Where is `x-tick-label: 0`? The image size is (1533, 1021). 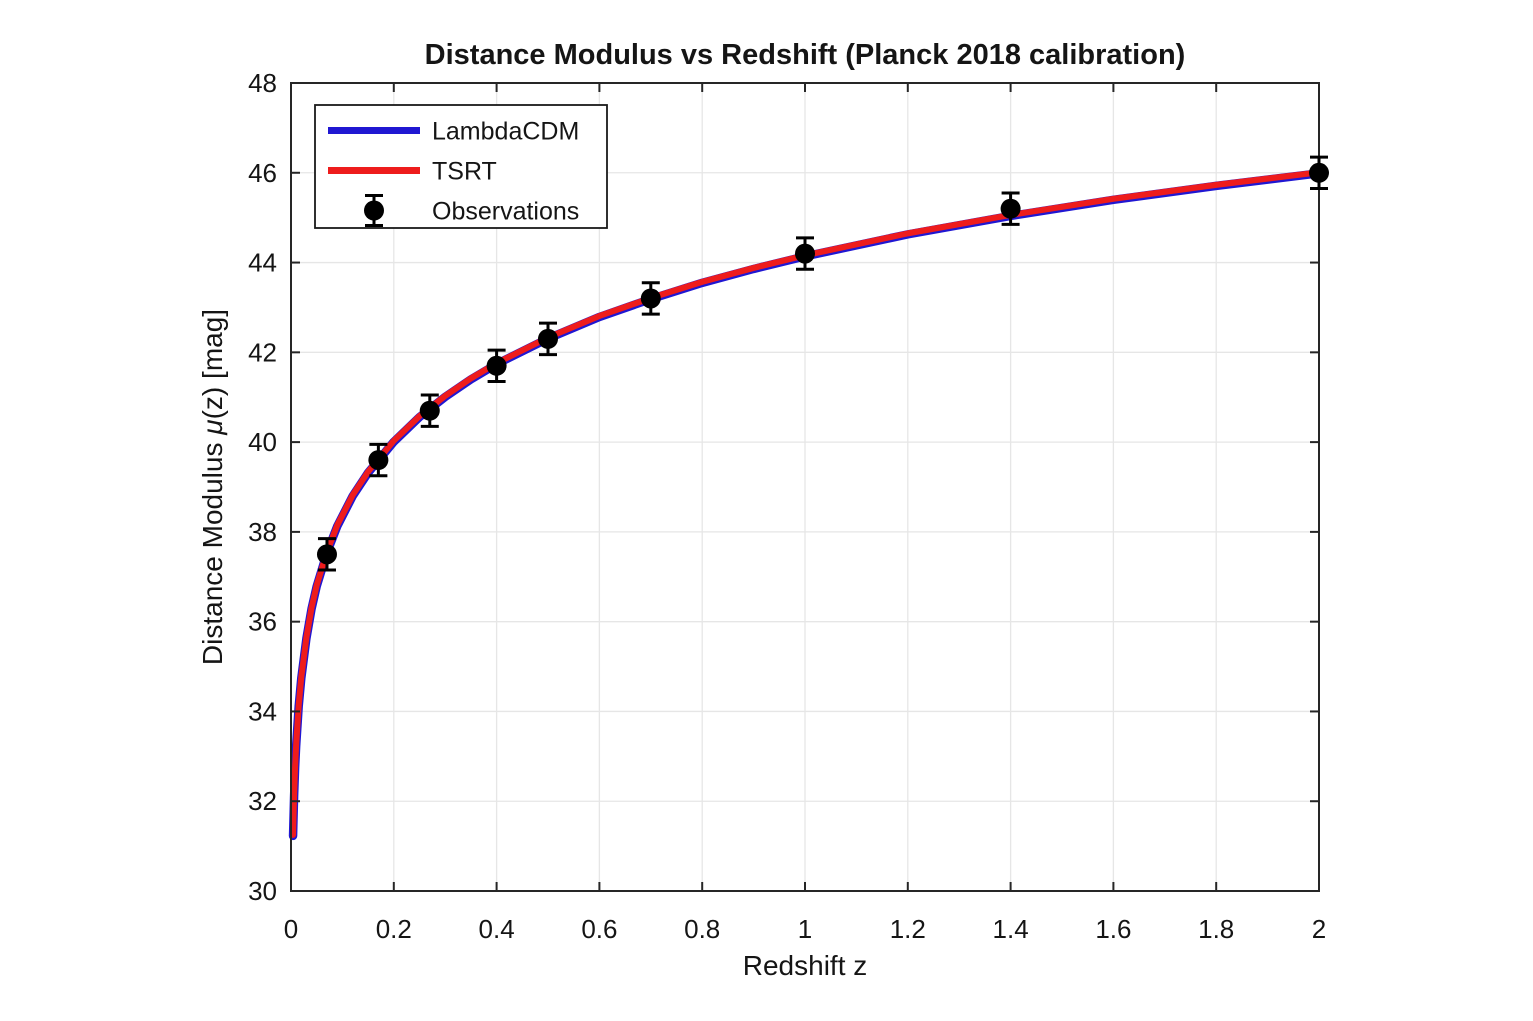
x-tick-label: 0 is located at coordinates (291, 929).